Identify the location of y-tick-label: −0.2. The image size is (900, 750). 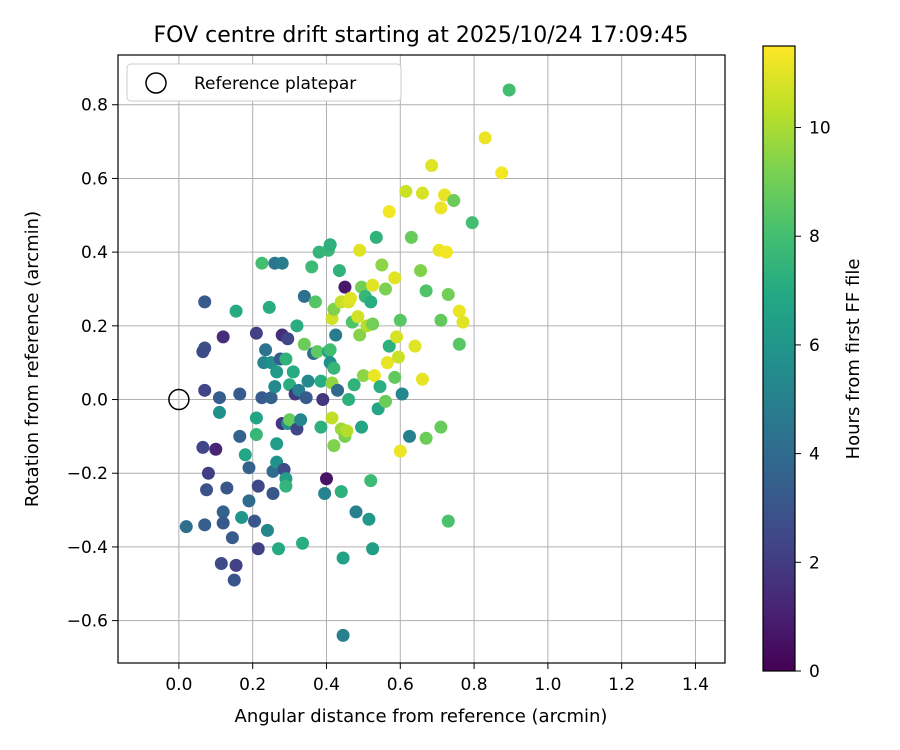
(87, 474).